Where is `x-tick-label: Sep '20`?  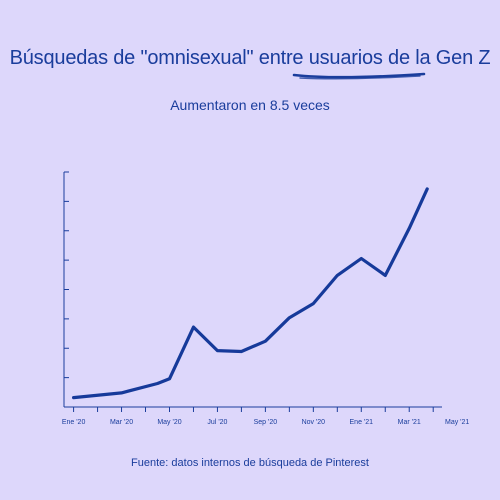
x-tick-label: Sep '20 is located at coordinates (266, 422).